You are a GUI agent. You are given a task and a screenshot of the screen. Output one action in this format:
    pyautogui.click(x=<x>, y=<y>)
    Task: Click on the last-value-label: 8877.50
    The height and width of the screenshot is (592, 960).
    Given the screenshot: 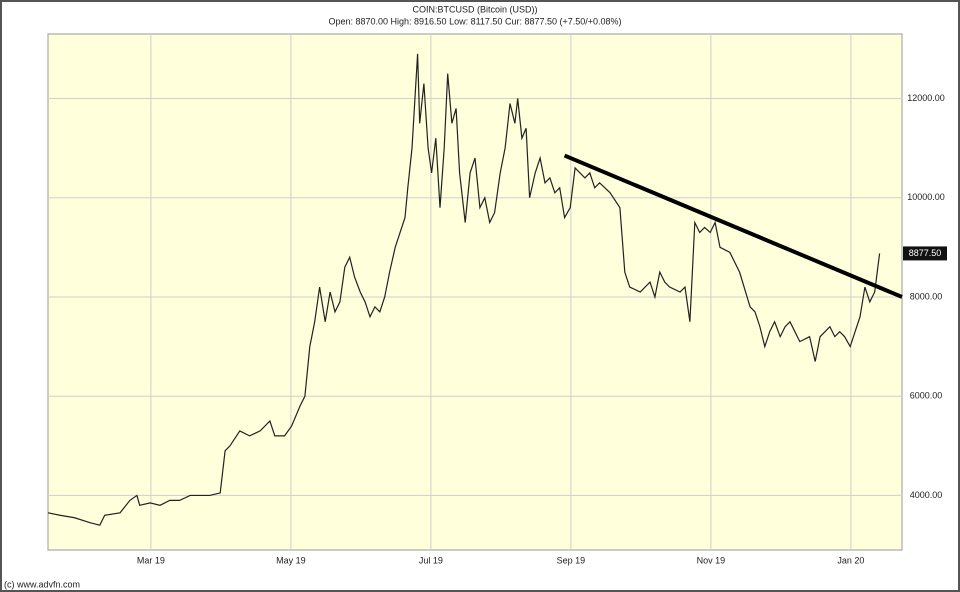 What is the action you would take?
    pyautogui.click(x=925, y=253)
    